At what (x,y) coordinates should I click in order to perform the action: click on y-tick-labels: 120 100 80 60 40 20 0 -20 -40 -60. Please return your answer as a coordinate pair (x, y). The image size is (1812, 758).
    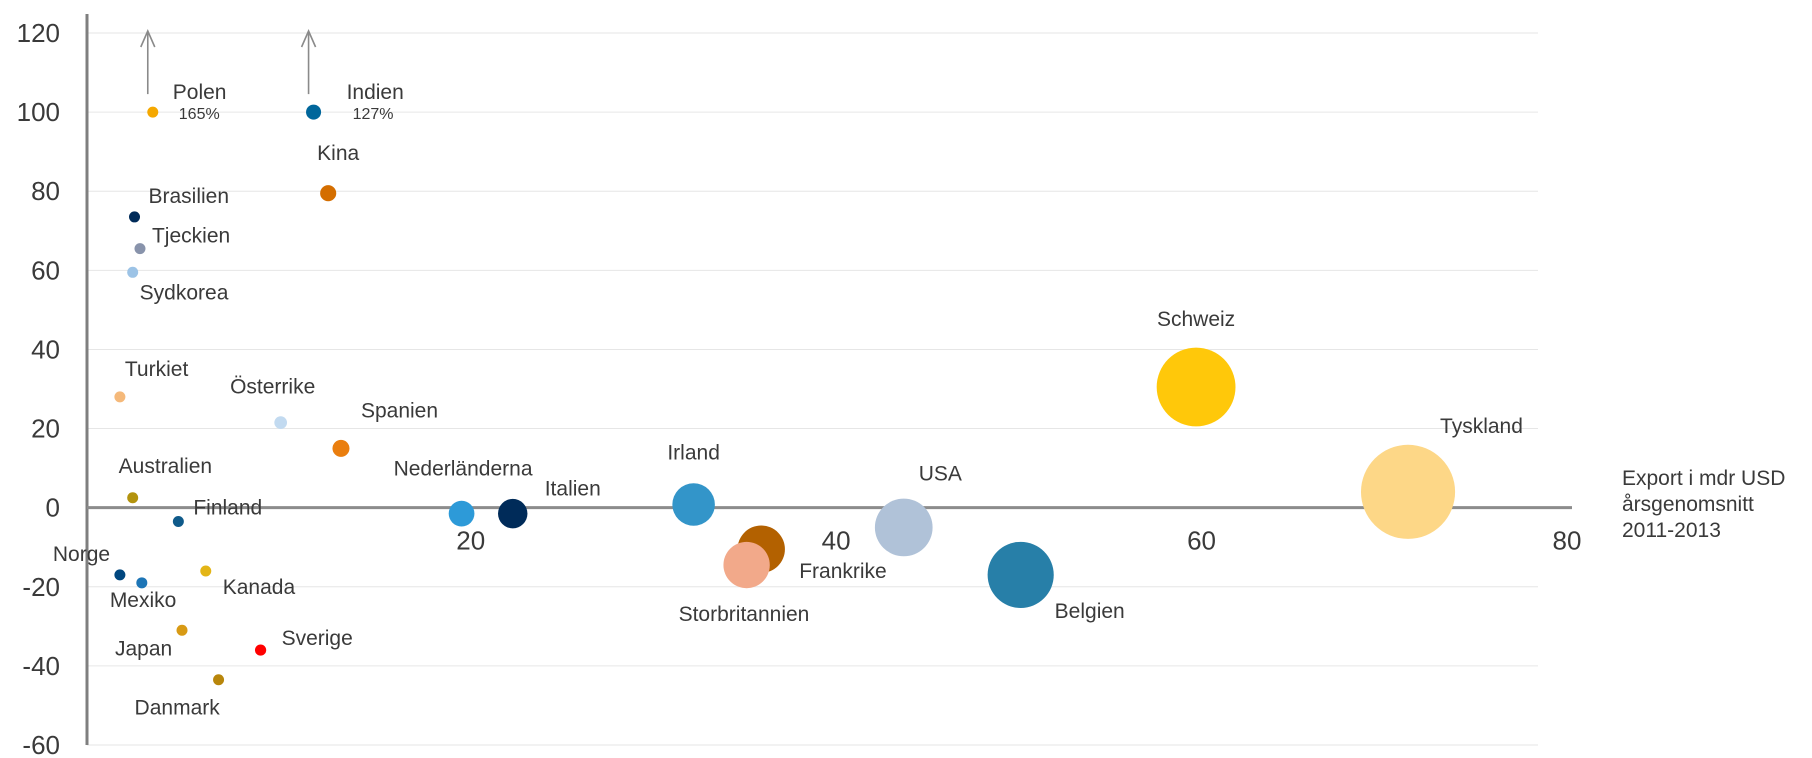
    Looking at the image, I should click on (38, 388).